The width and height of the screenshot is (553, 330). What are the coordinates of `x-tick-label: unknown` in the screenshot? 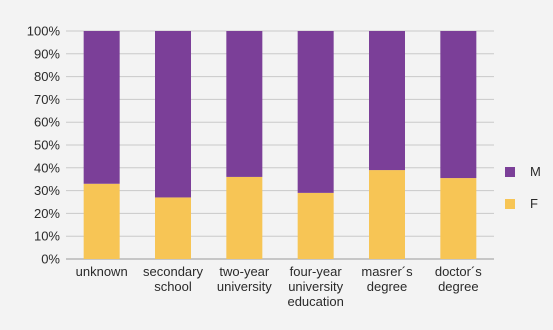 It's located at (102, 271).